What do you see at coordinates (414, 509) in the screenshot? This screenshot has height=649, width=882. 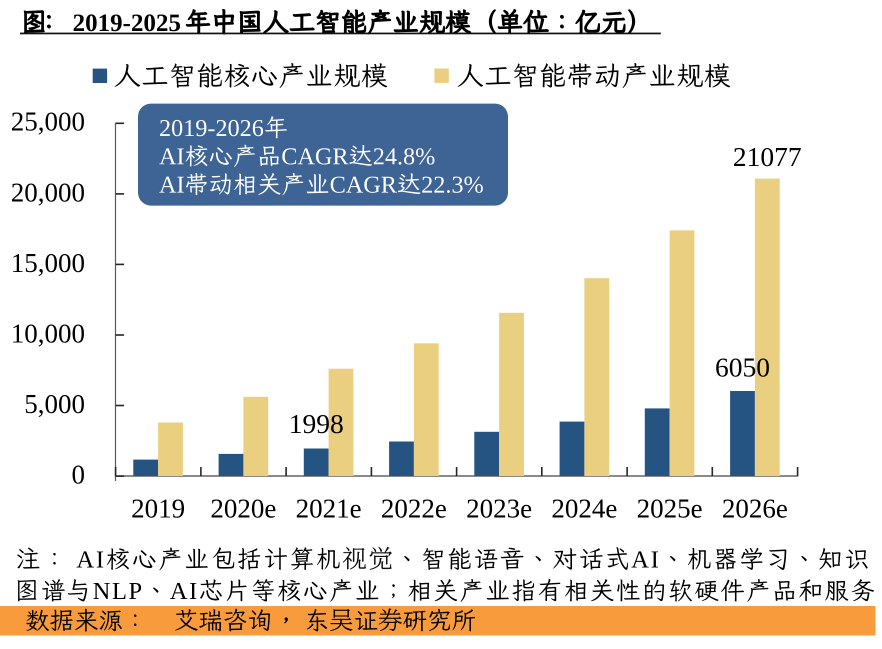 I see `svg-text: 2022e` at bounding box center [414, 509].